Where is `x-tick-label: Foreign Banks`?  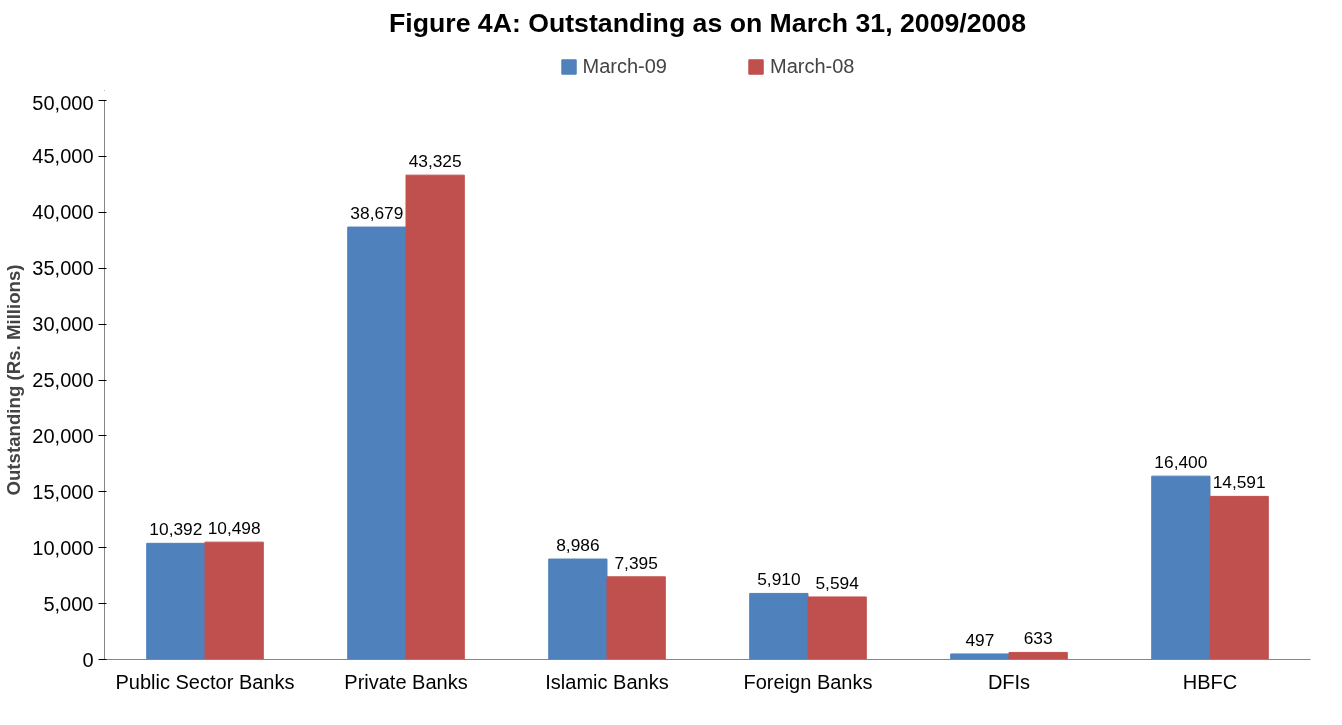
x-tick-label: Foreign Banks is located at coordinates (808, 681).